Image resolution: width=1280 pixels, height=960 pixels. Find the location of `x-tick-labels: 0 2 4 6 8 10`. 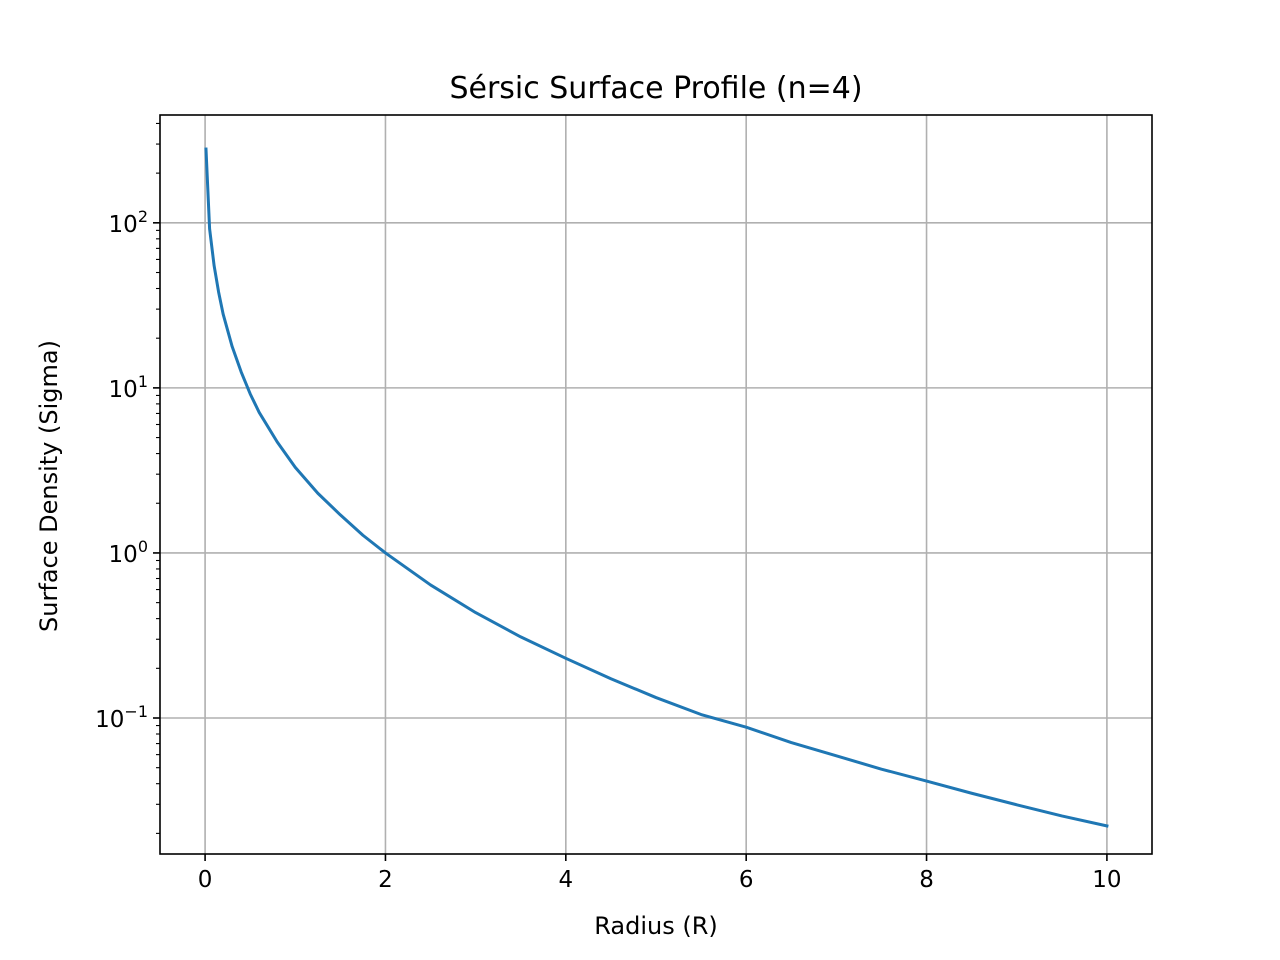

x-tick-labels: 0 2 4 6 8 10 is located at coordinates (660, 880).